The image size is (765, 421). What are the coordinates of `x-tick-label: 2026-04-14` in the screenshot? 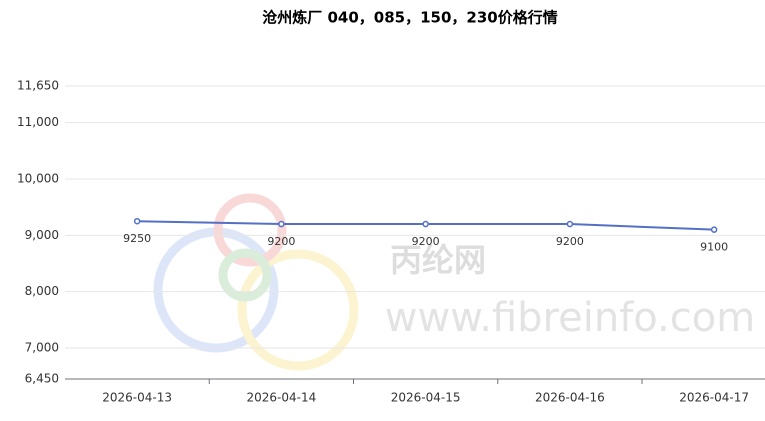 It's located at (282, 398).